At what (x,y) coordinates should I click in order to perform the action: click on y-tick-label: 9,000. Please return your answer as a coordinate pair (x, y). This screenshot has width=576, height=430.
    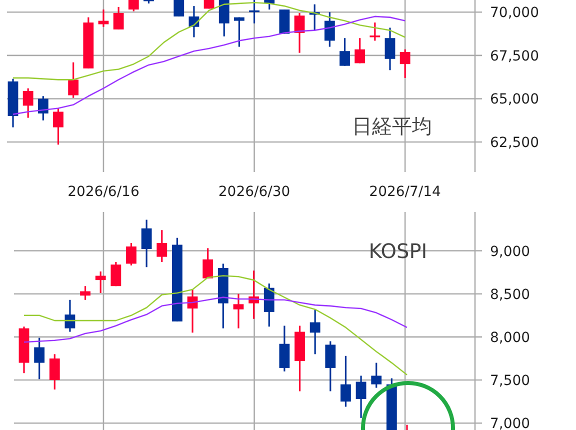
    Looking at the image, I should click on (510, 252).